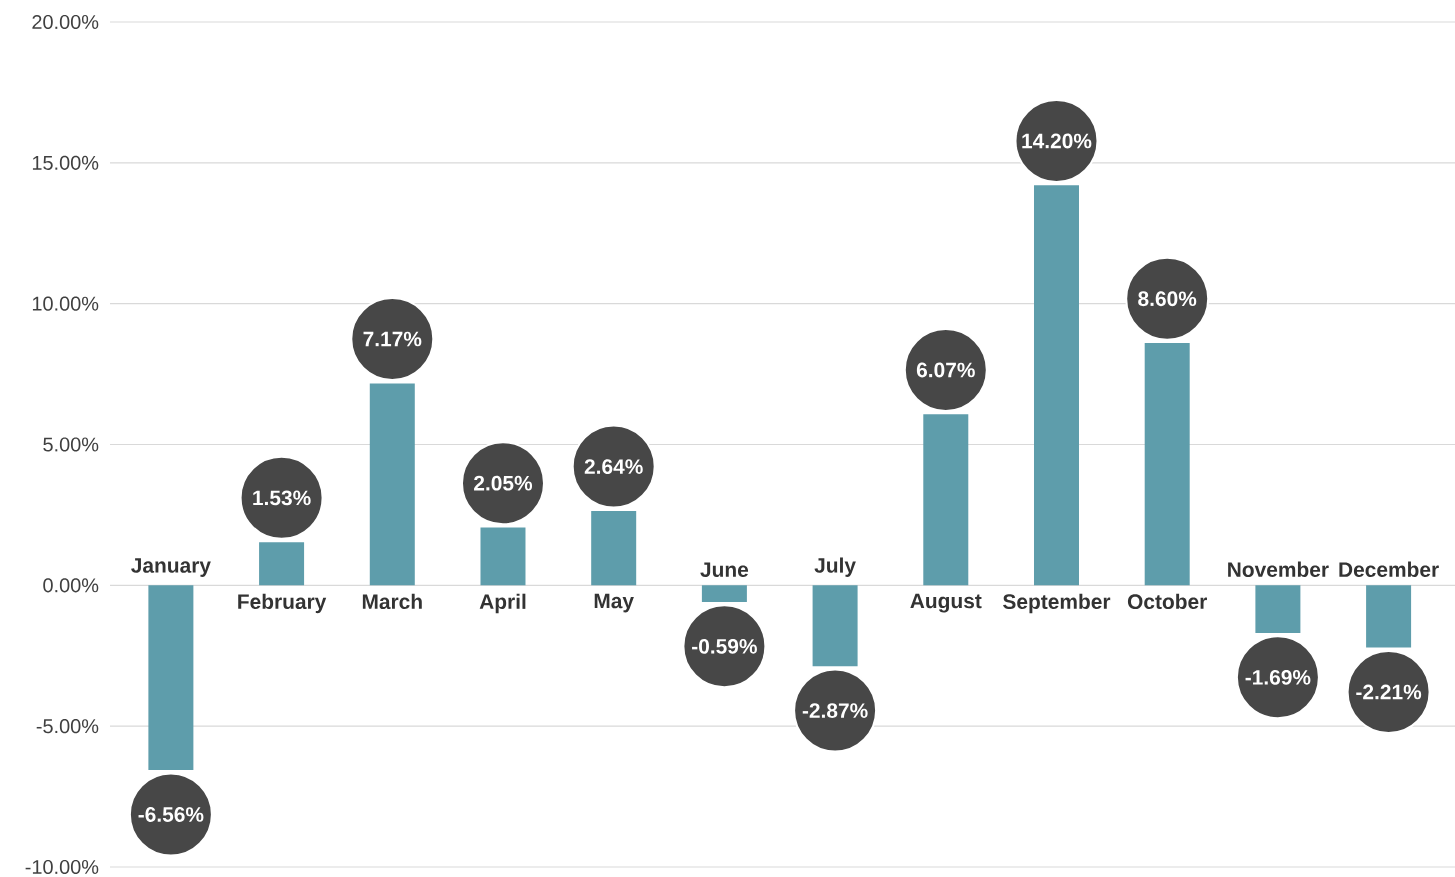 The image size is (1455, 877). What do you see at coordinates (282, 498) in the screenshot?
I see `data-label: 1.53%` at bounding box center [282, 498].